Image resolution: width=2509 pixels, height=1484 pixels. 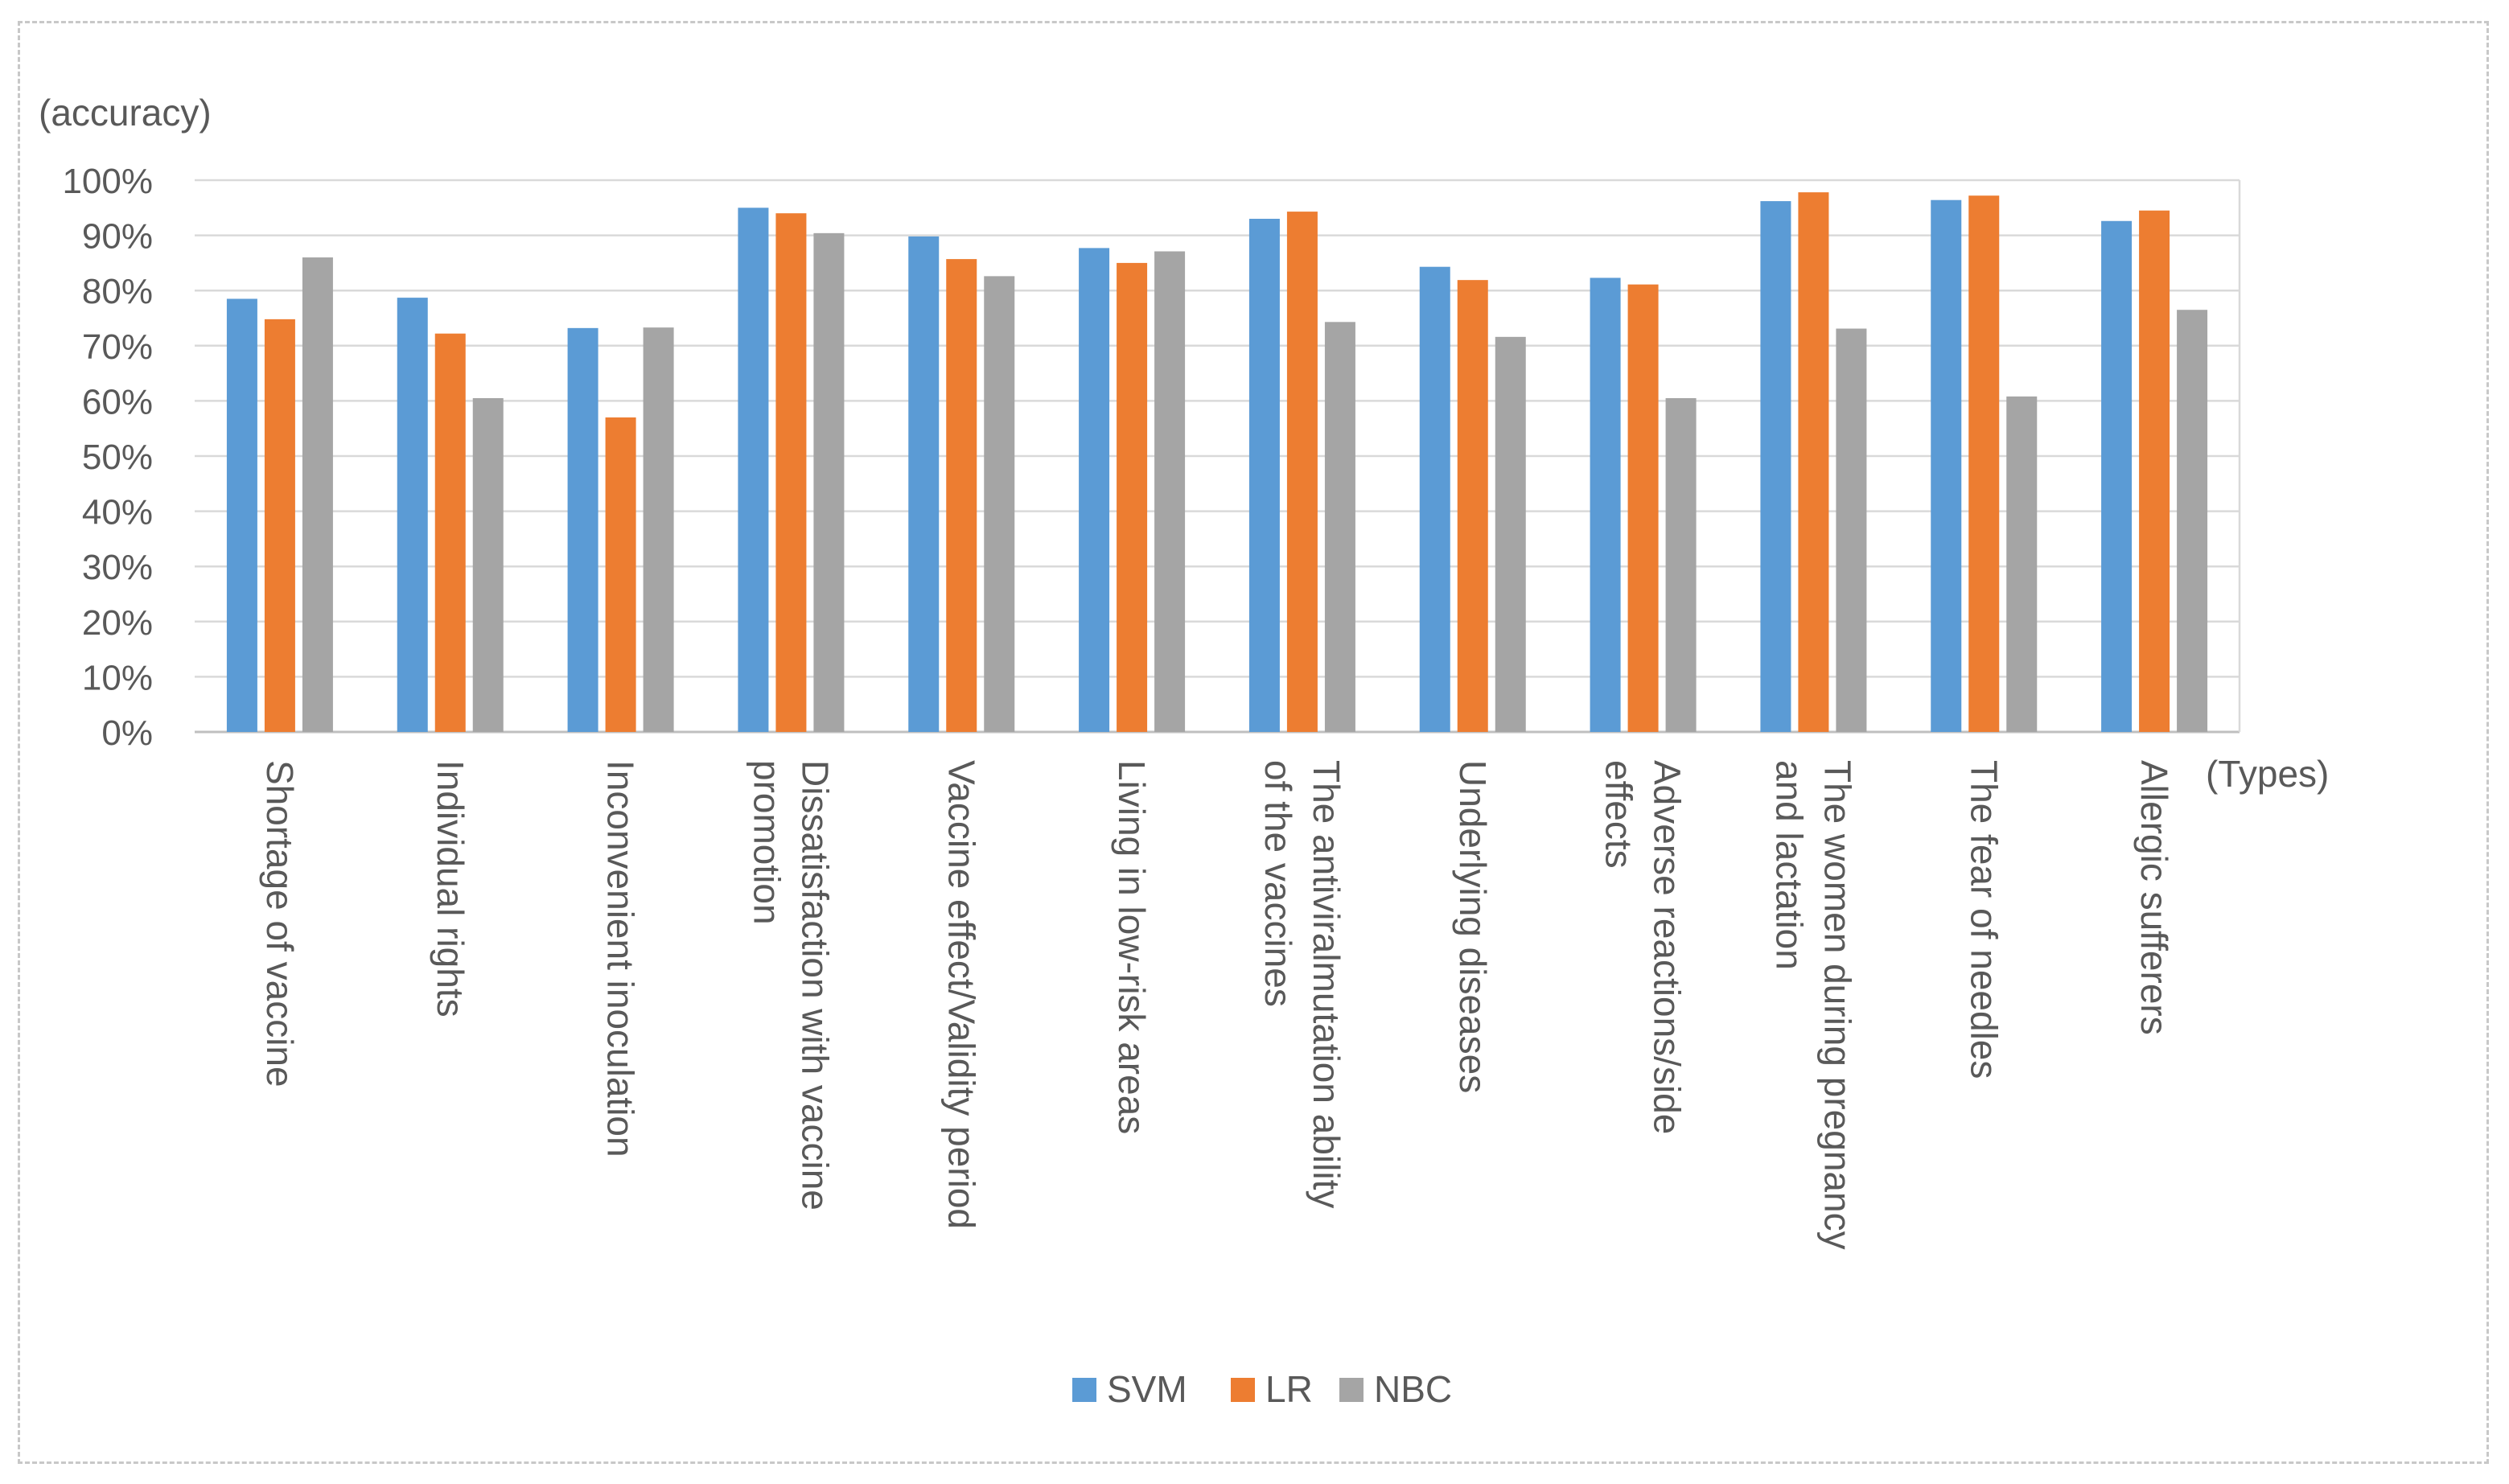 What do you see at coordinates (117, 677) in the screenshot?
I see `y-tick-label: 10%` at bounding box center [117, 677].